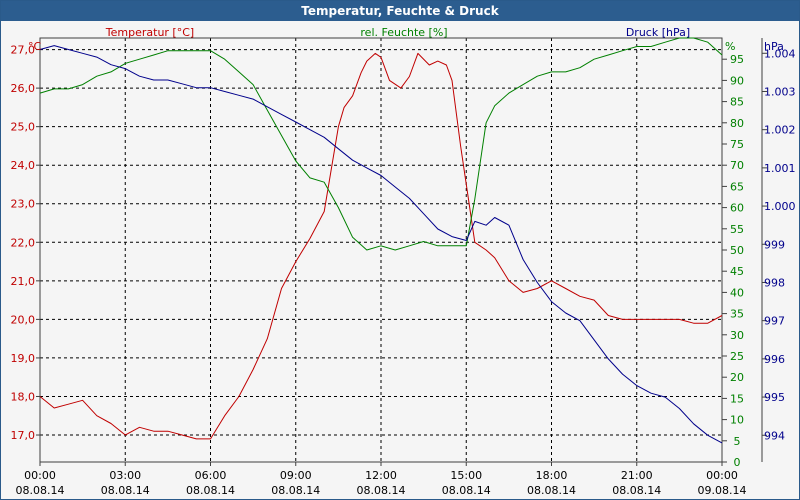  Describe the element at coordinates (737, 123) in the screenshot. I see `humidity-tick-label: 80` at that location.